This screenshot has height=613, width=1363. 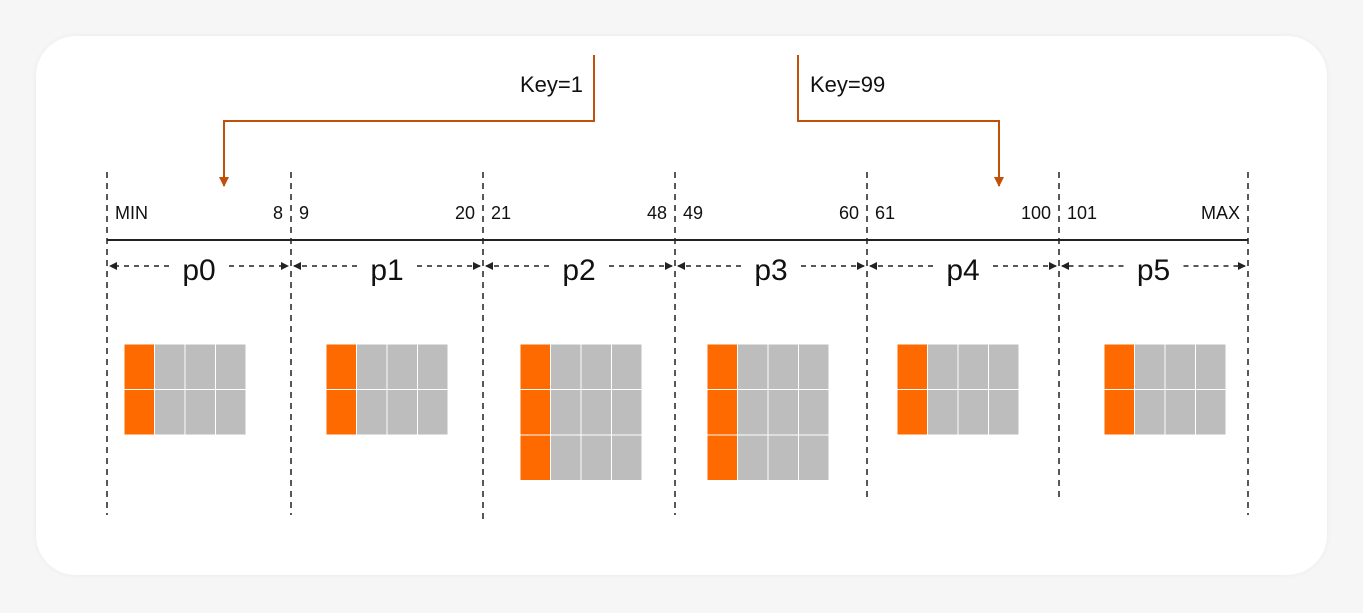 What do you see at coordinates (304, 213) in the screenshot?
I see `range-start-label: 9` at bounding box center [304, 213].